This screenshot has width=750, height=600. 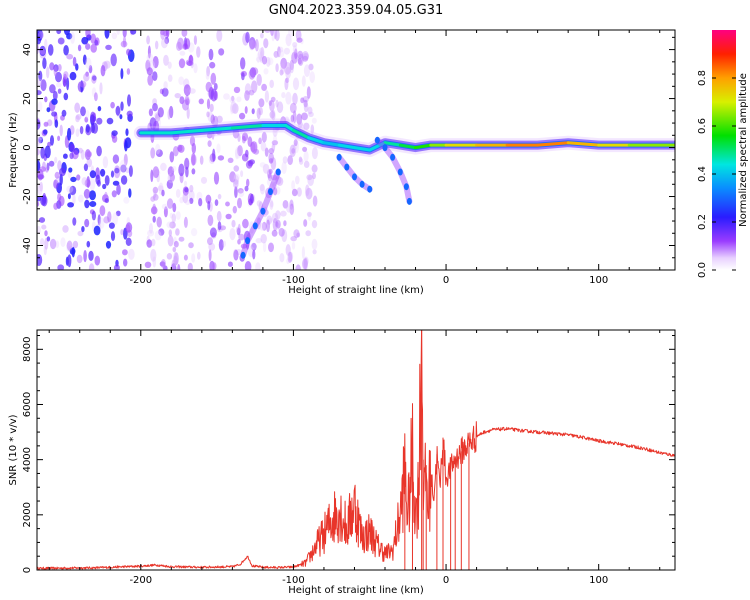 What do you see at coordinates (27, 98) in the screenshot?
I see `y-tick-label: 20` at bounding box center [27, 98].